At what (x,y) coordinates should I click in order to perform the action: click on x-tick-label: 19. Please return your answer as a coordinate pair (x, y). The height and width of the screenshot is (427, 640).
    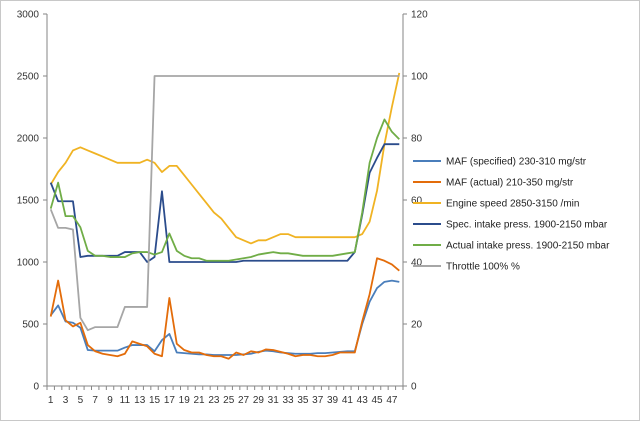
    Looking at the image, I should click on (185, 400).